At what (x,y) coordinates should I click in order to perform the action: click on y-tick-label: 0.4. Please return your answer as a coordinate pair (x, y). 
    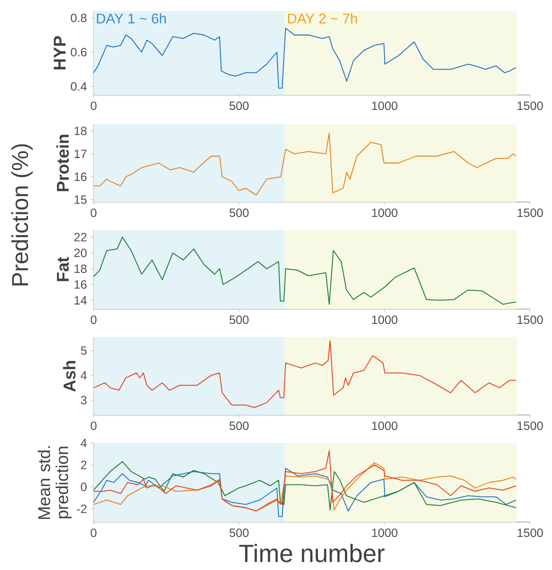
    Looking at the image, I should click on (78, 86).